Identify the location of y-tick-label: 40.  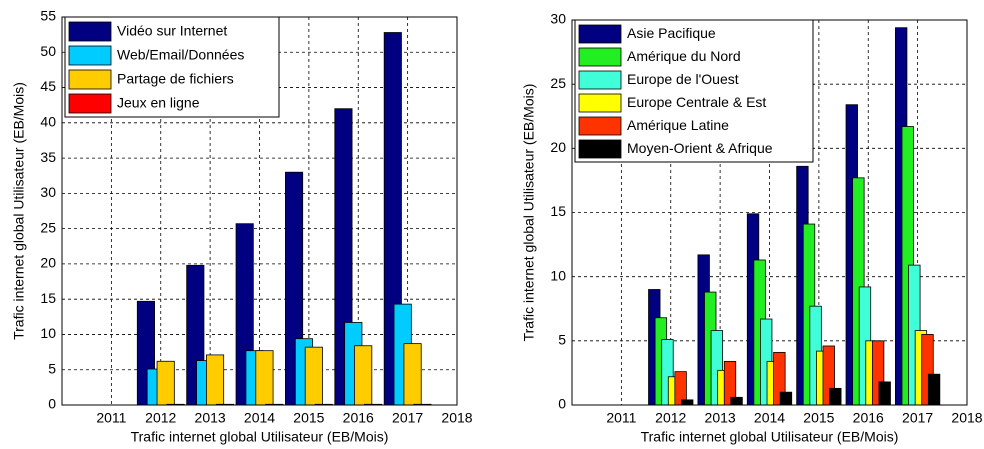
(48, 122).